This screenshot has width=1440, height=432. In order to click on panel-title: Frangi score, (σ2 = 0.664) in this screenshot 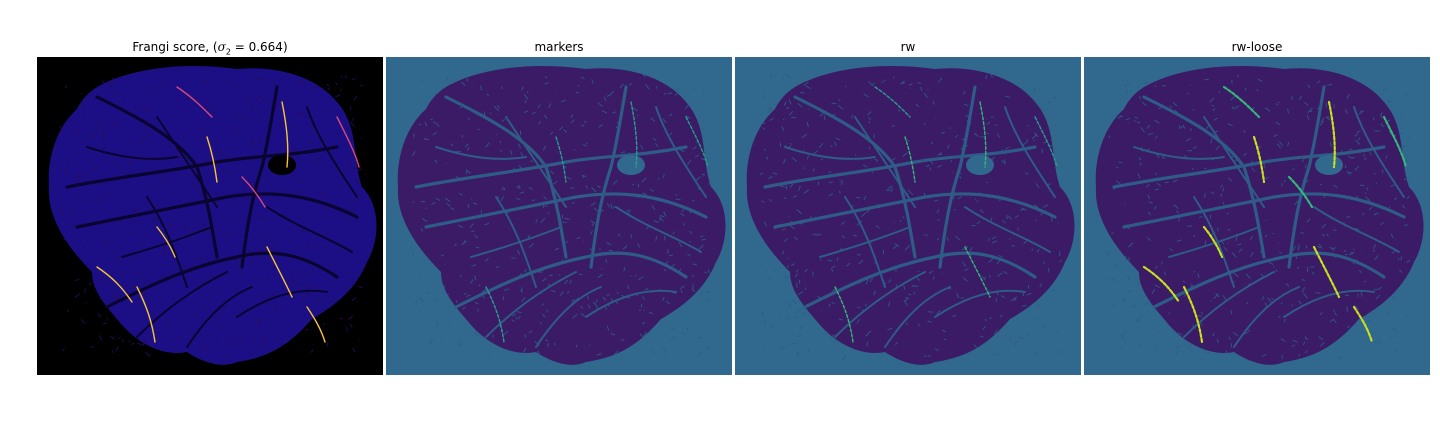, I will do `click(210, 47)`.